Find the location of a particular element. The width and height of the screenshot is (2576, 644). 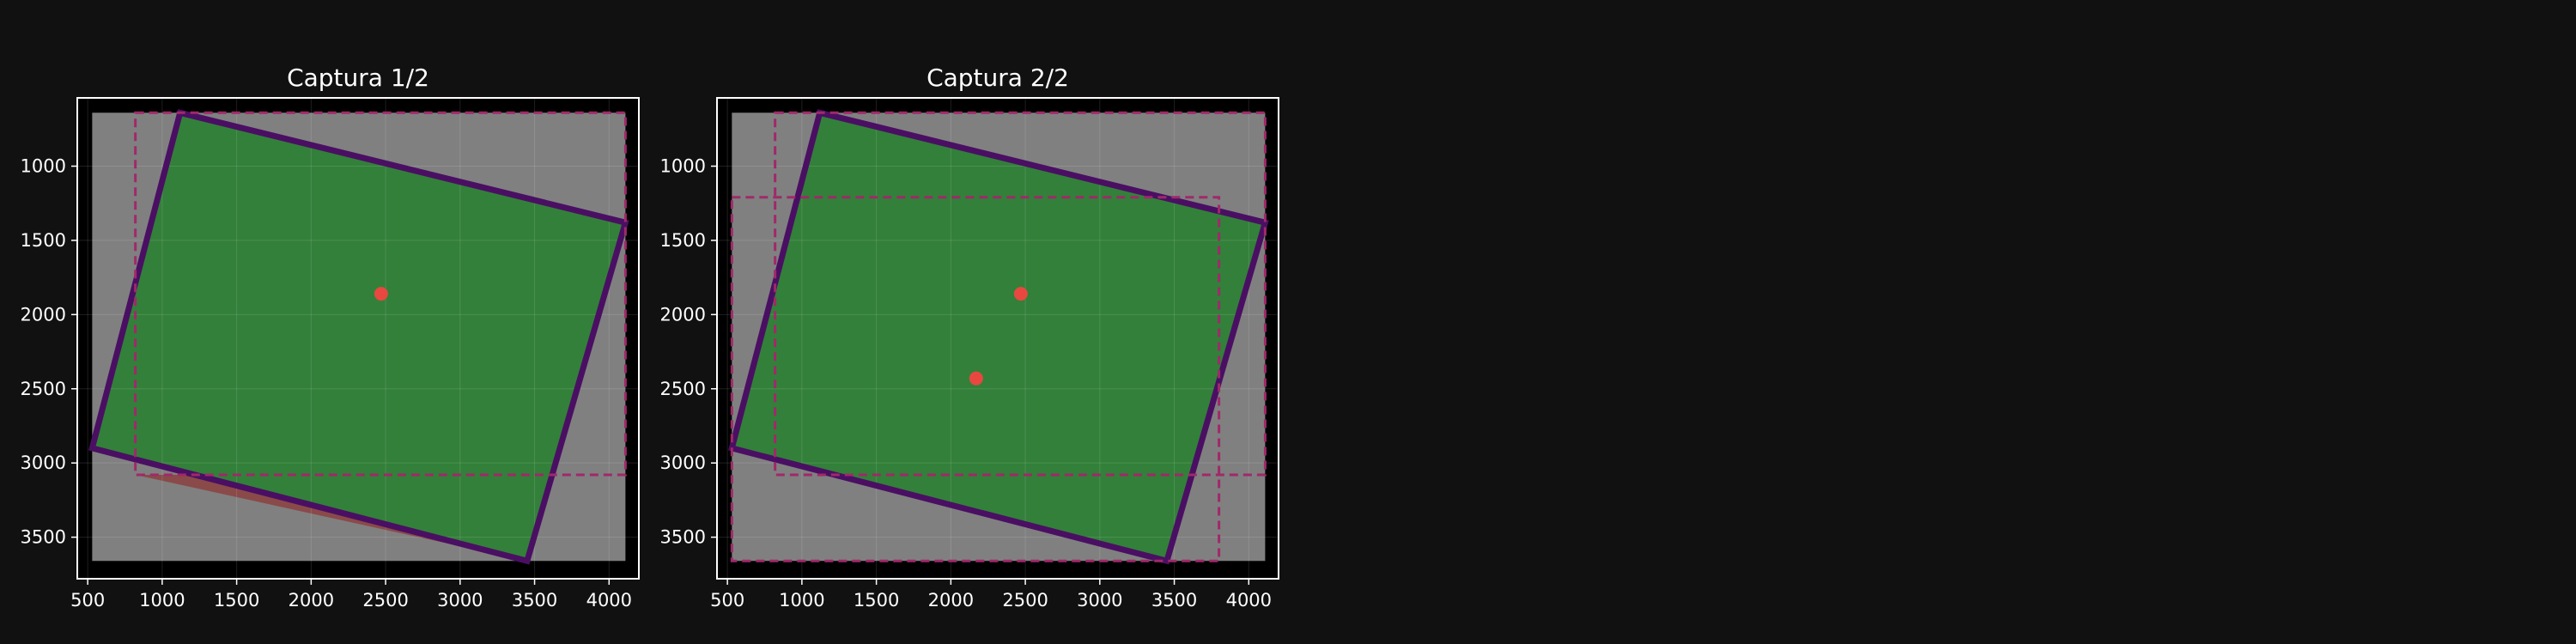

chart-title: Captura 1/2 is located at coordinates (358, 78).